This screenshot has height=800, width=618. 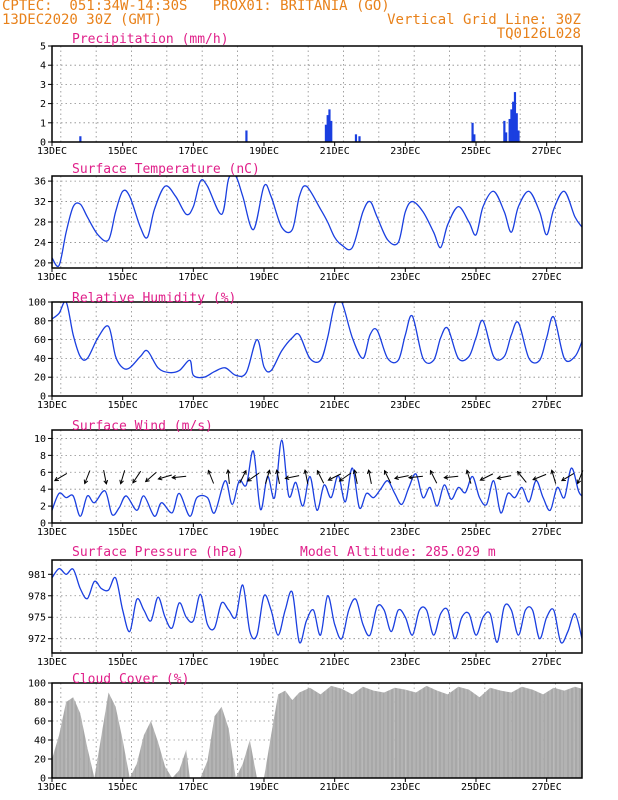 What do you see at coordinates (130, 679) in the screenshot?
I see `panel-title: Cloud Cover (%)` at bounding box center [130, 679].